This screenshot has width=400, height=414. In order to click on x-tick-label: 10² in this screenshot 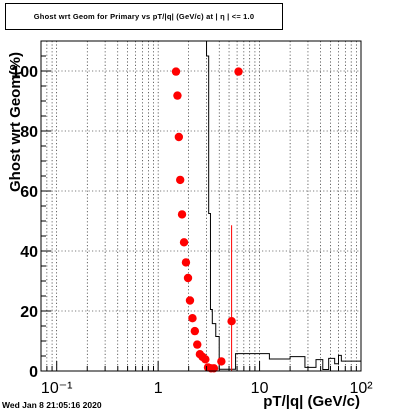, I will do `click(361, 388)`.